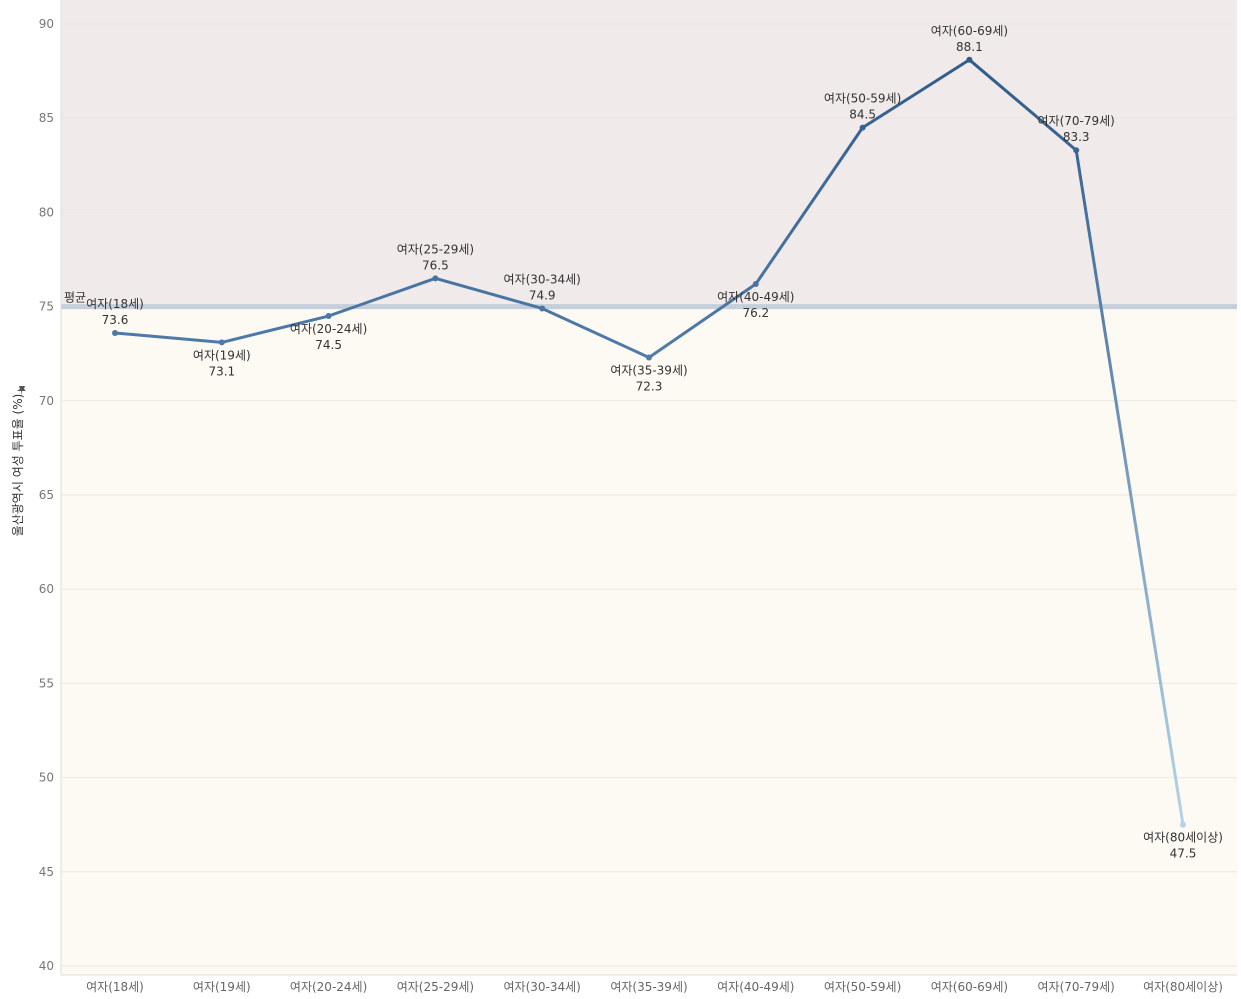 The height and width of the screenshot is (999, 1241). I want to click on data-label: 여자(30-34세) 74.9, so click(542, 287).